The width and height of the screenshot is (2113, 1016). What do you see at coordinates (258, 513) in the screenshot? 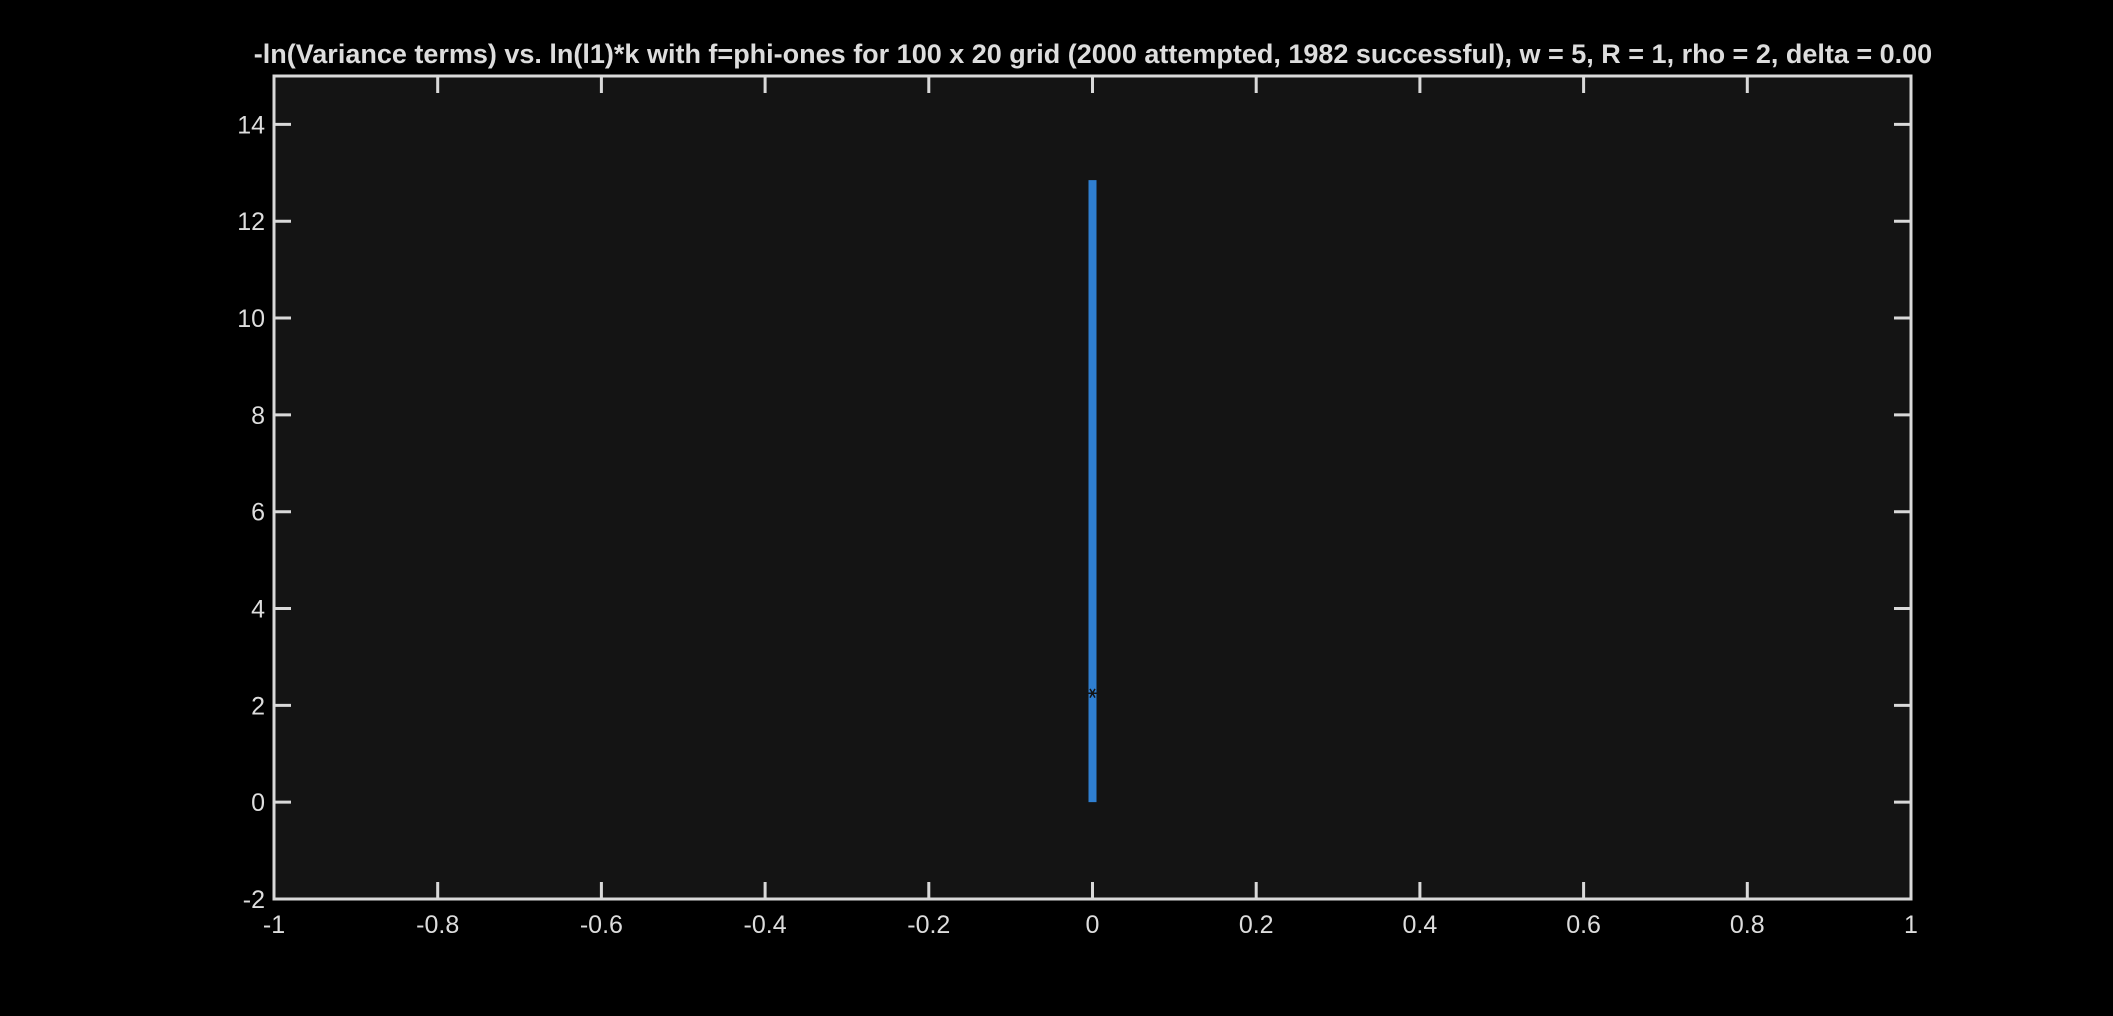
I see `y-tick-label: 6` at bounding box center [258, 513].